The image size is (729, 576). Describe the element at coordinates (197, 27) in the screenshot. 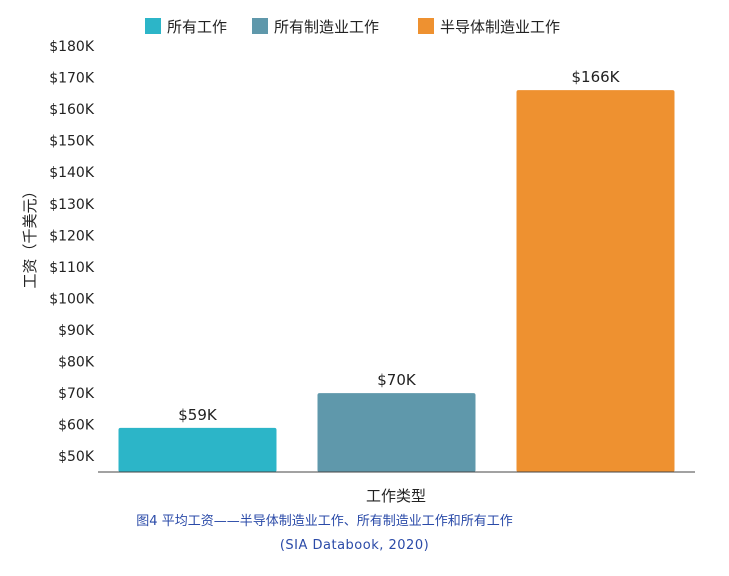

I see `legend-label-0: 所有工作` at that location.